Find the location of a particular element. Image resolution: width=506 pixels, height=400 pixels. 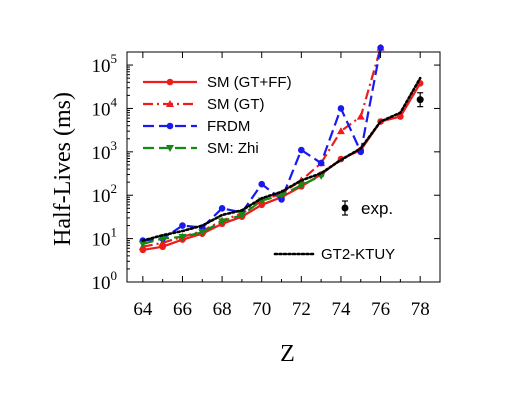

y-axis-title: Half-Lives (ms) is located at coordinates (63, 169).